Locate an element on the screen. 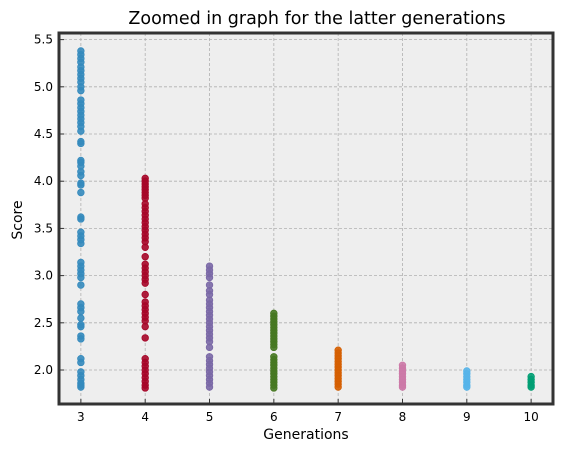 This screenshot has width=563, height=452. y-tick-label: 3.5 is located at coordinates (43, 228).